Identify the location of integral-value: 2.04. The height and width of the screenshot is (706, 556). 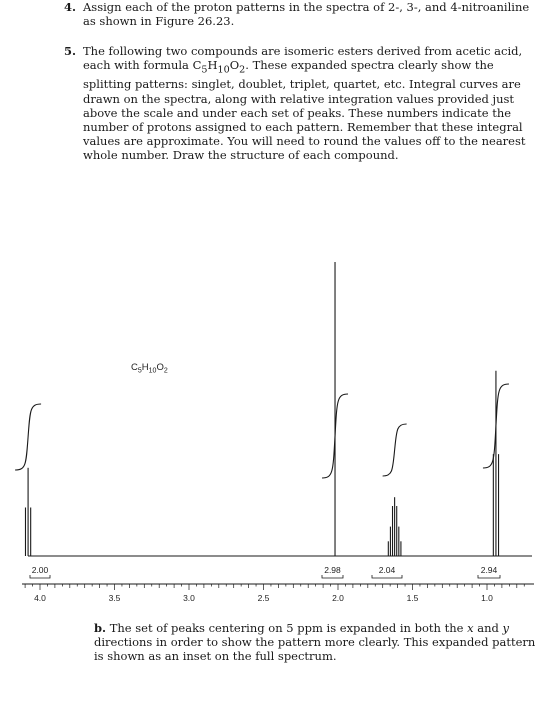
(387, 570).